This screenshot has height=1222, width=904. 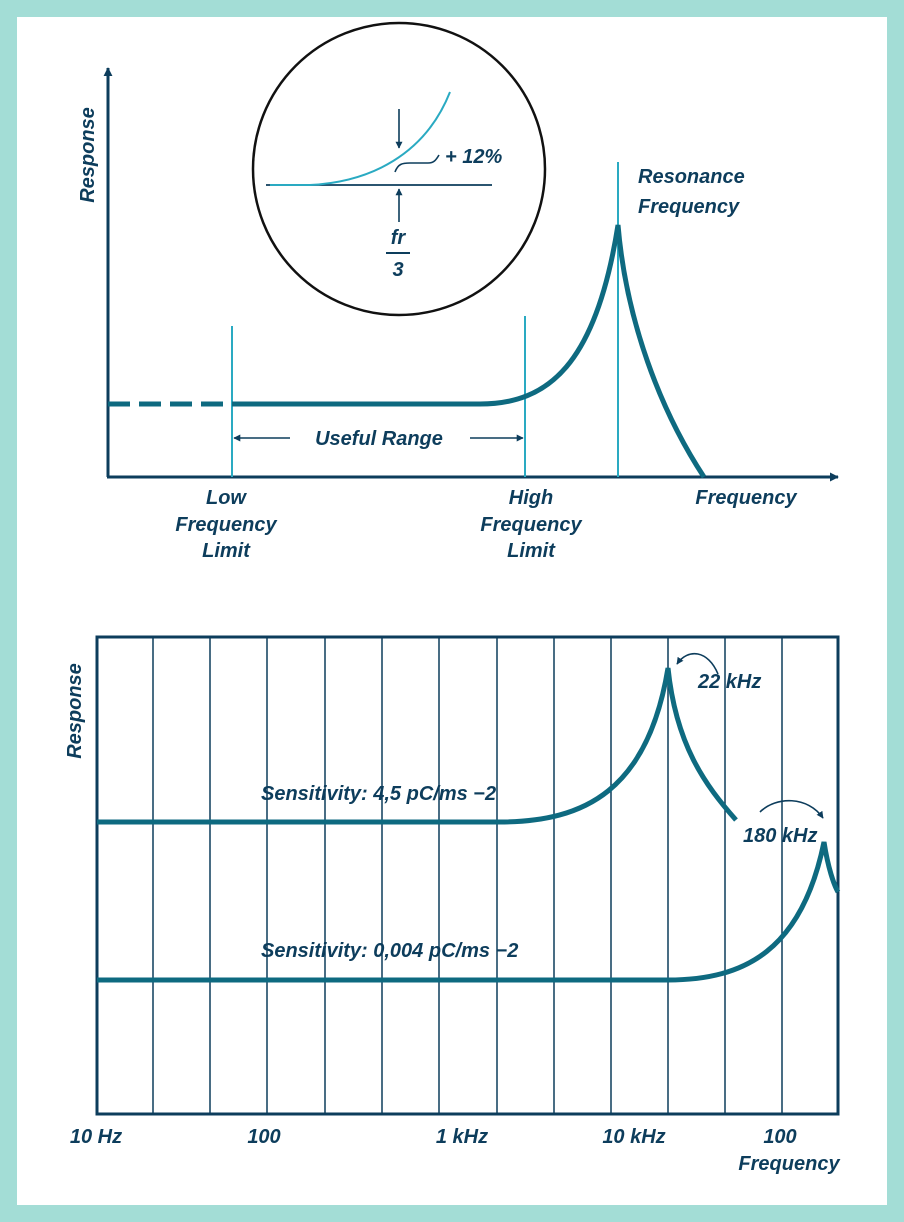 I want to click on low-limit-label-line-3: Limit, so click(x=226, y=551).